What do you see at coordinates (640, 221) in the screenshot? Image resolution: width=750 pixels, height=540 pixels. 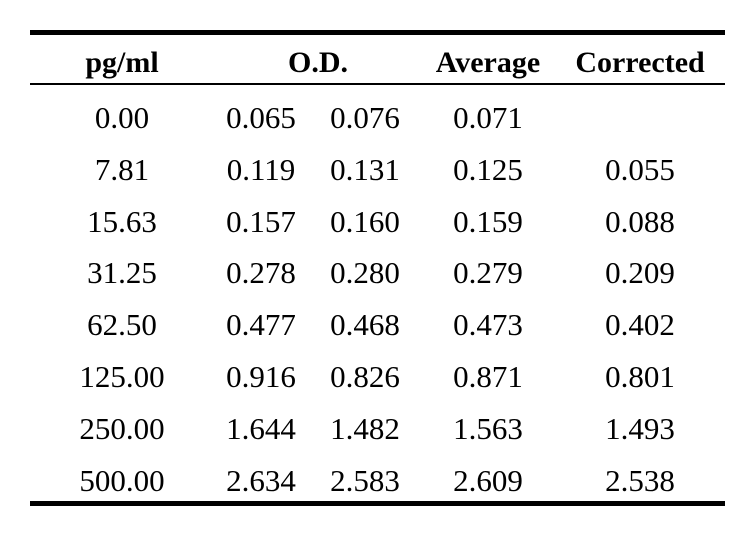 I see `cell-corrected: 0.088` at bounding box center [640, 221].